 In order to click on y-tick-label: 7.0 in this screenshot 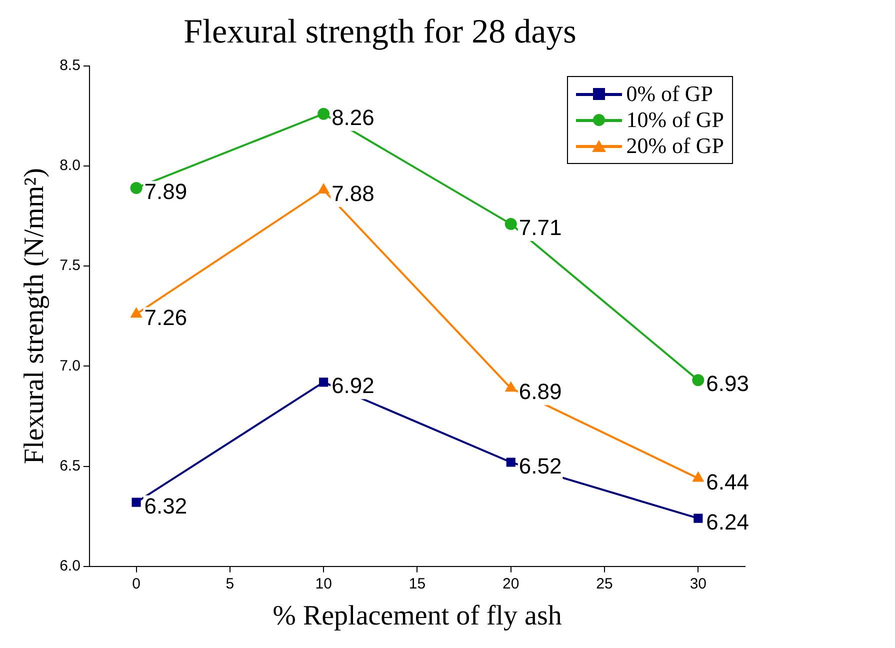, I will do `click(70, 365)`.